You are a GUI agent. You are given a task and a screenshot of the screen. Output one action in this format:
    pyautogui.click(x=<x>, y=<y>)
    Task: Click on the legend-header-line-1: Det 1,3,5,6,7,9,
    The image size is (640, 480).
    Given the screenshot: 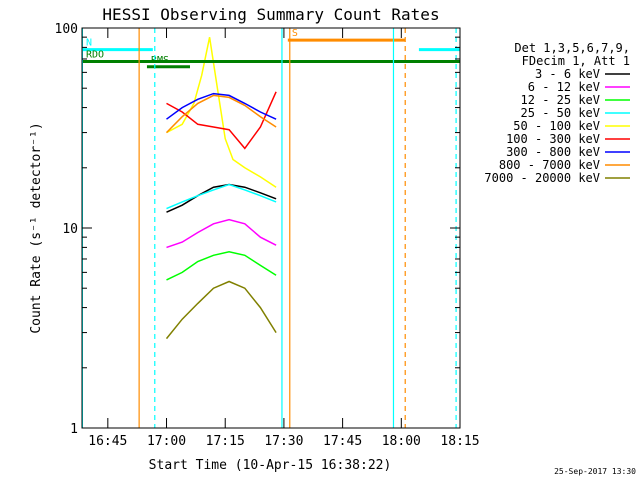 What is the action you would take?
    pyautogui.click(x=572, y=48)
    